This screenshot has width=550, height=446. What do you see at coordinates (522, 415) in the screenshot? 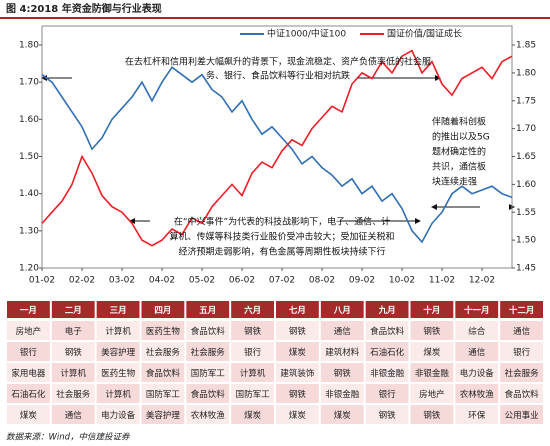
I see `cell-text: 公用事业` at bounding box center [522, 415].